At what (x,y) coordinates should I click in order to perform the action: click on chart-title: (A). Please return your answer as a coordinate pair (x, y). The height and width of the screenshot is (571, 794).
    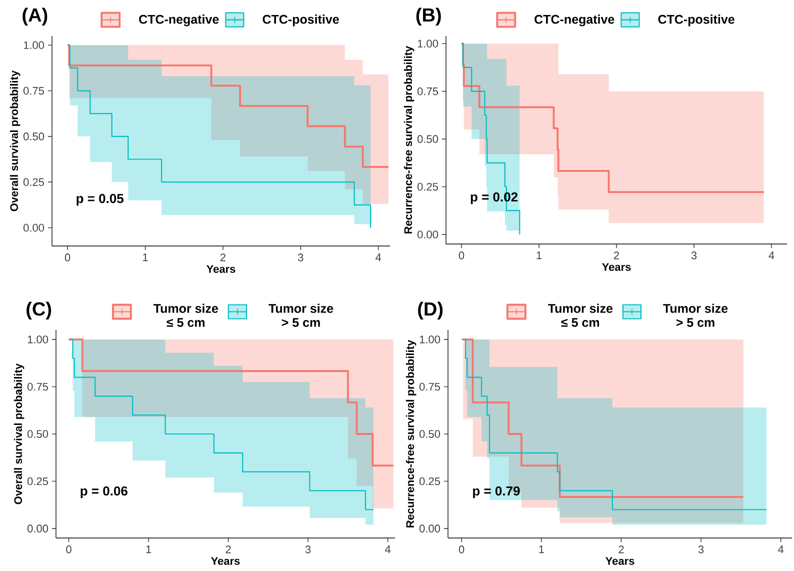
    Looking at the image, I should click on (35, 17).